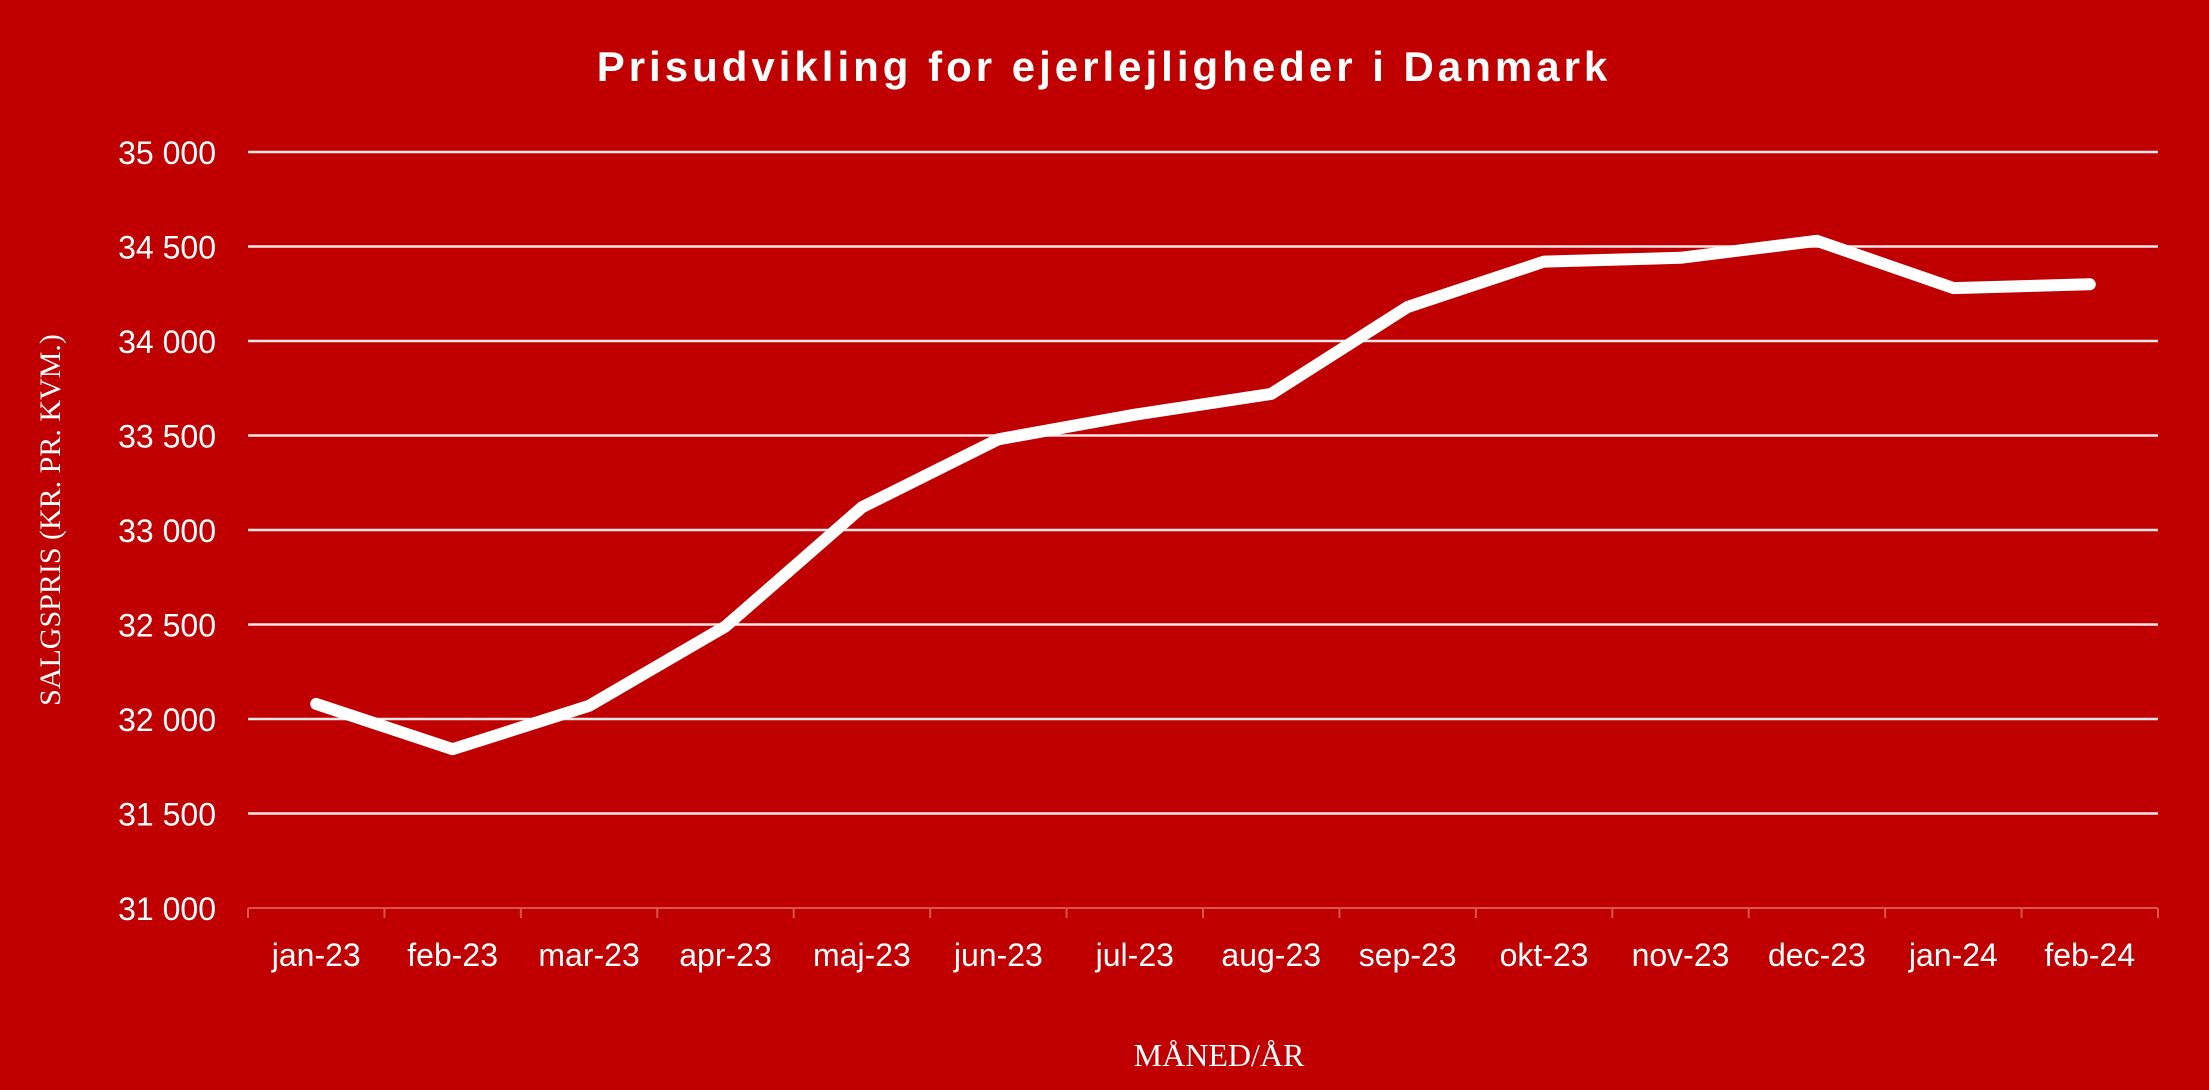 The height and width of the screenshot is (1090, 2209). Describe the element at coordinates (588, 955) in the screenshot. I see `x-tick-label: mar-23` at that location.